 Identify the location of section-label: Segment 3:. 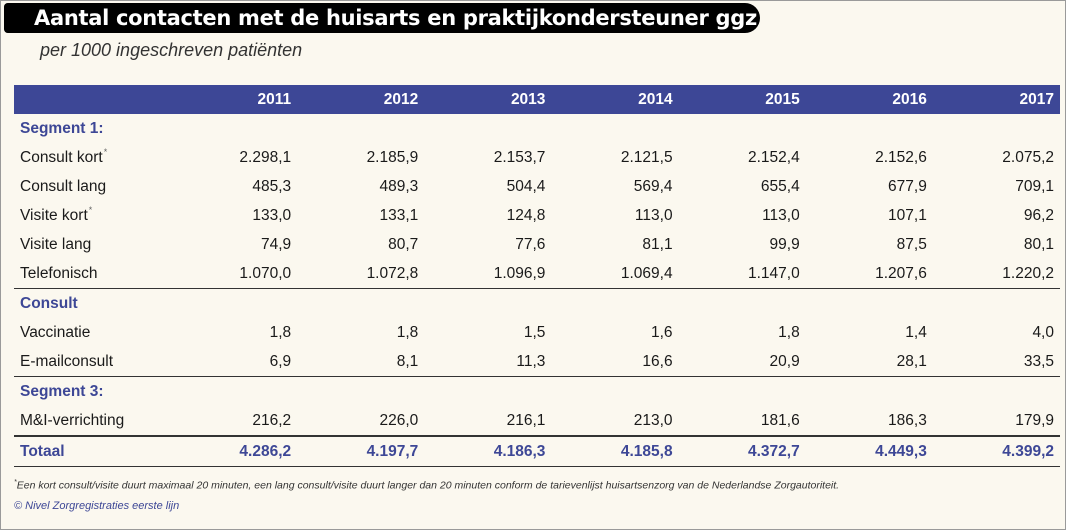
(537, 391).